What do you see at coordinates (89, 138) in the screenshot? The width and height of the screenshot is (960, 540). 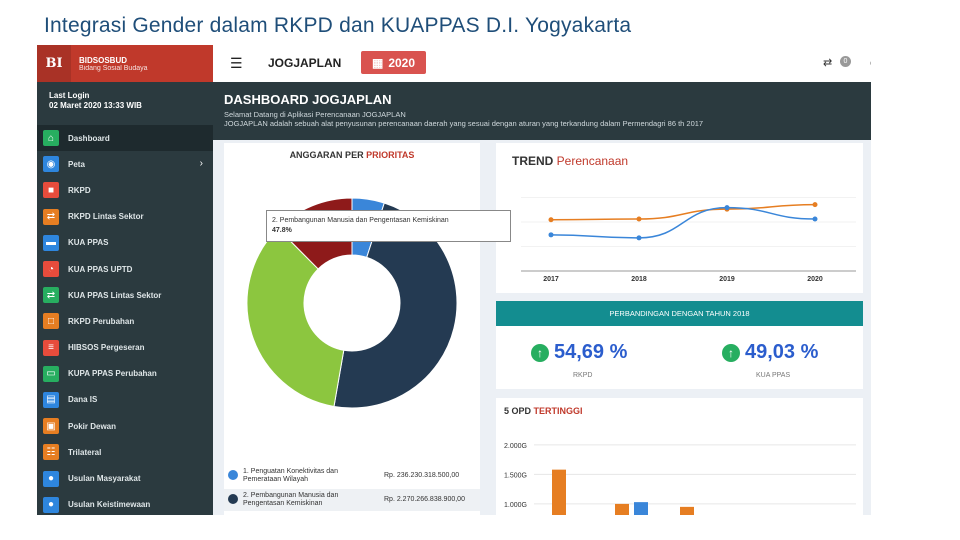 I see `sidebar-item-label: Dashboard` at bounding box center [89, 138].